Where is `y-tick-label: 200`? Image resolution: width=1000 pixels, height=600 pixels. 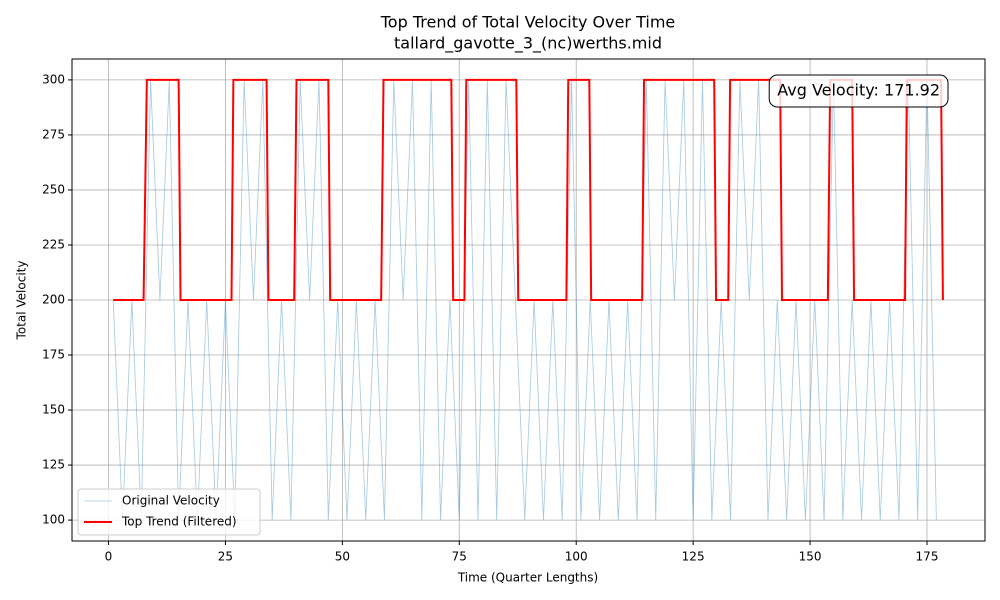
y-tick-label: 200 is located at coordinates (53, 300).